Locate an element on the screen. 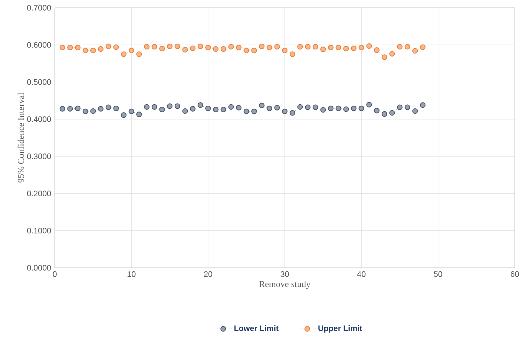 The image size is (520, 337). y-axis-title: 95% Confidence Interval is located at coordinates (21, 138).